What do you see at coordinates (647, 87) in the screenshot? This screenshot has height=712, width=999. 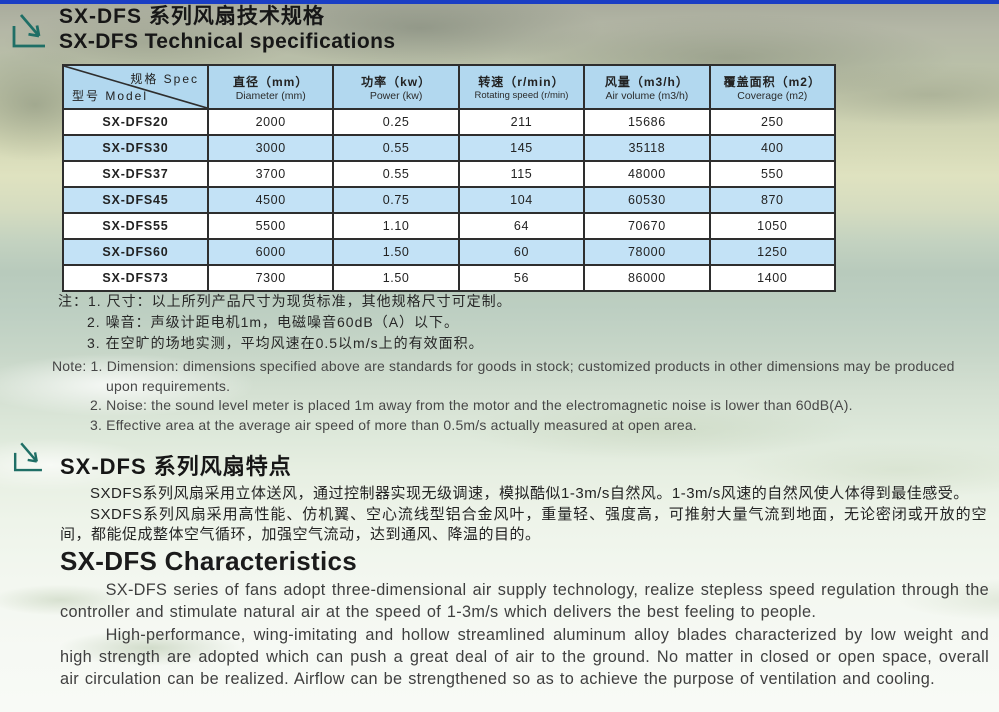 I see `column-header-air-volume: 风量（m3/h） Air volume (m3/h)` at bounding box center [647, 87].